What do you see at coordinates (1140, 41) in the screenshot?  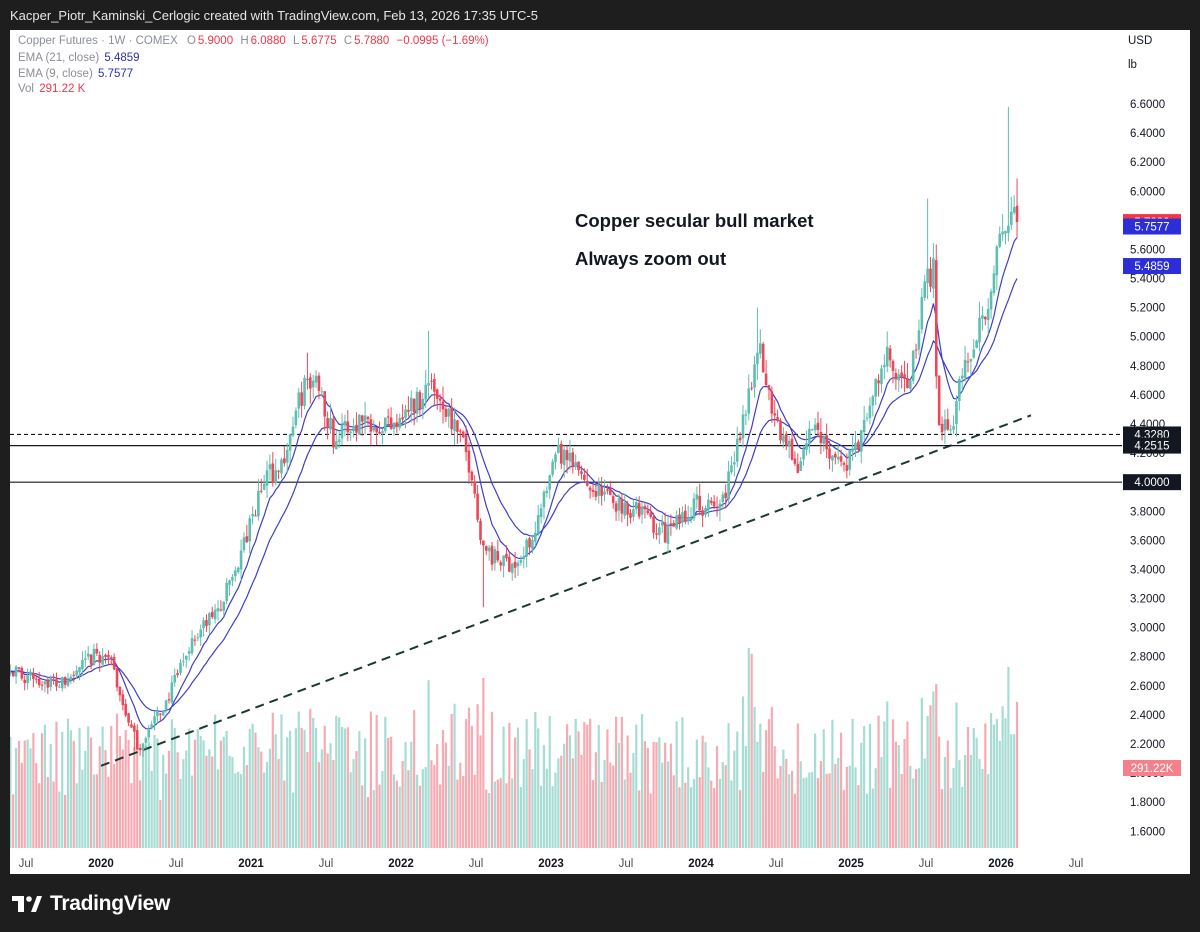 I see `currency-button: USD` at bounding box center [1140, 41].